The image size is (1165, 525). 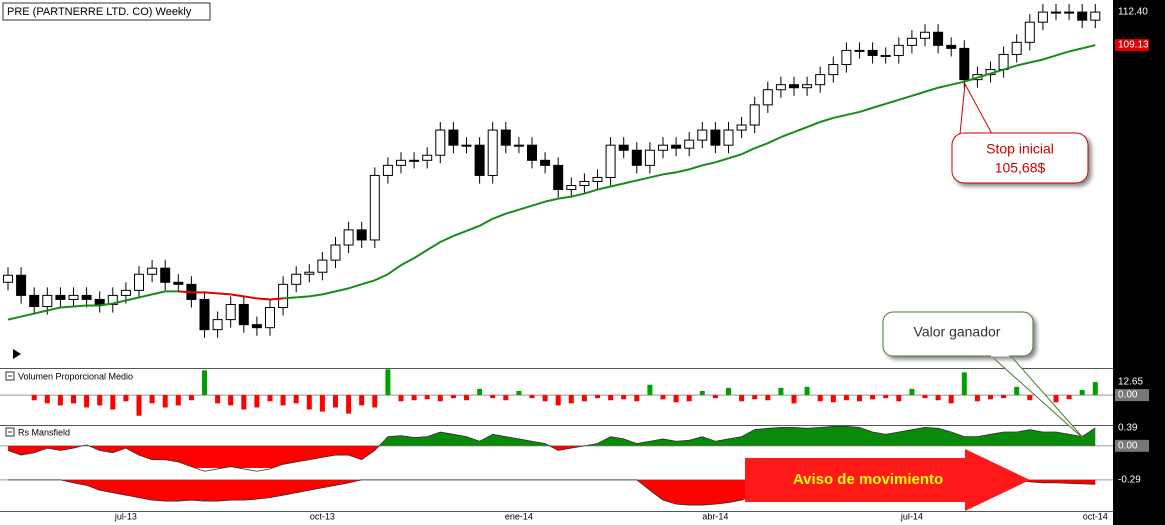 What do you see at coordinates (868, 479) in the screenshot?
I see `arrow-text: Aviso de movimiento` at bounding box center [868, 479].